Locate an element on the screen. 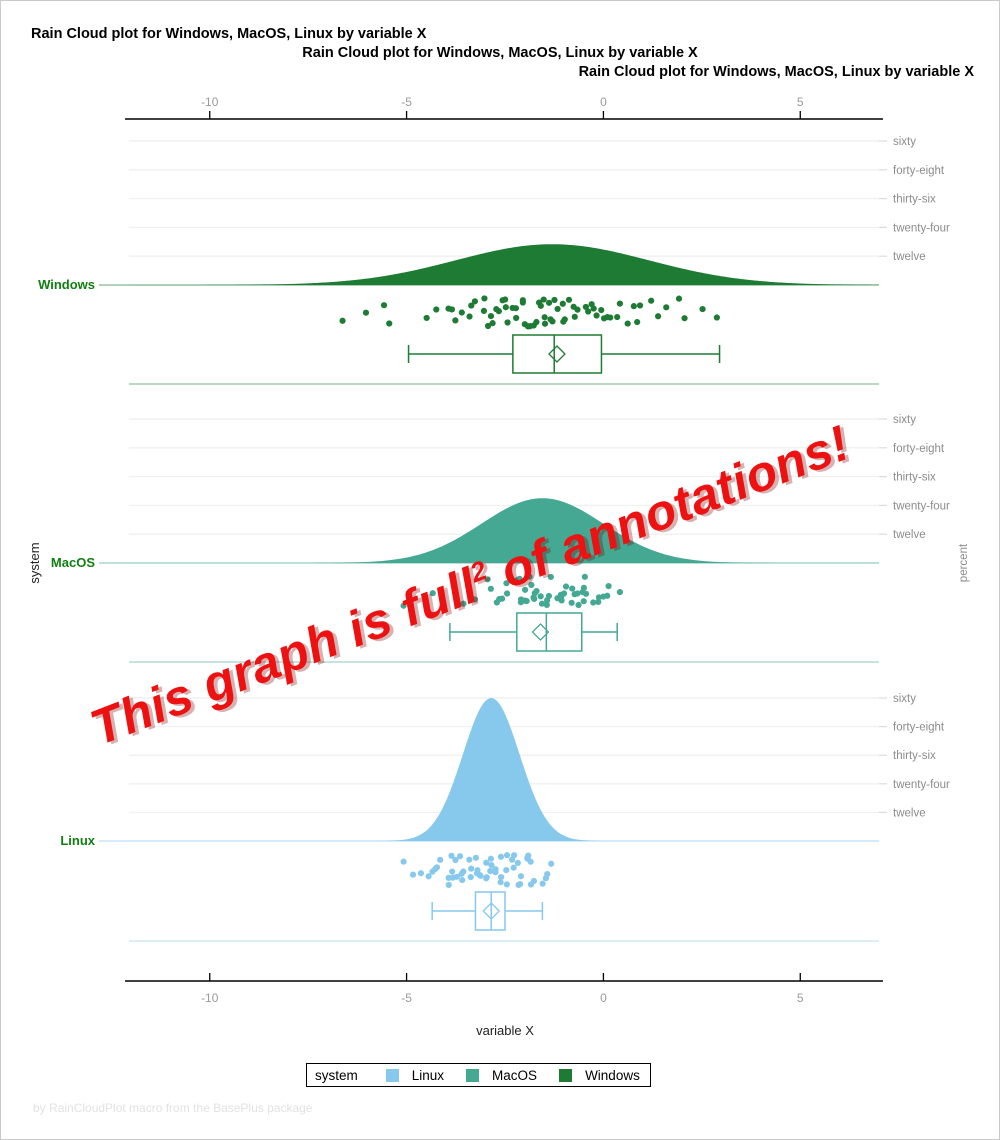  y-axis-title: system is located at coordinates (34, 562).